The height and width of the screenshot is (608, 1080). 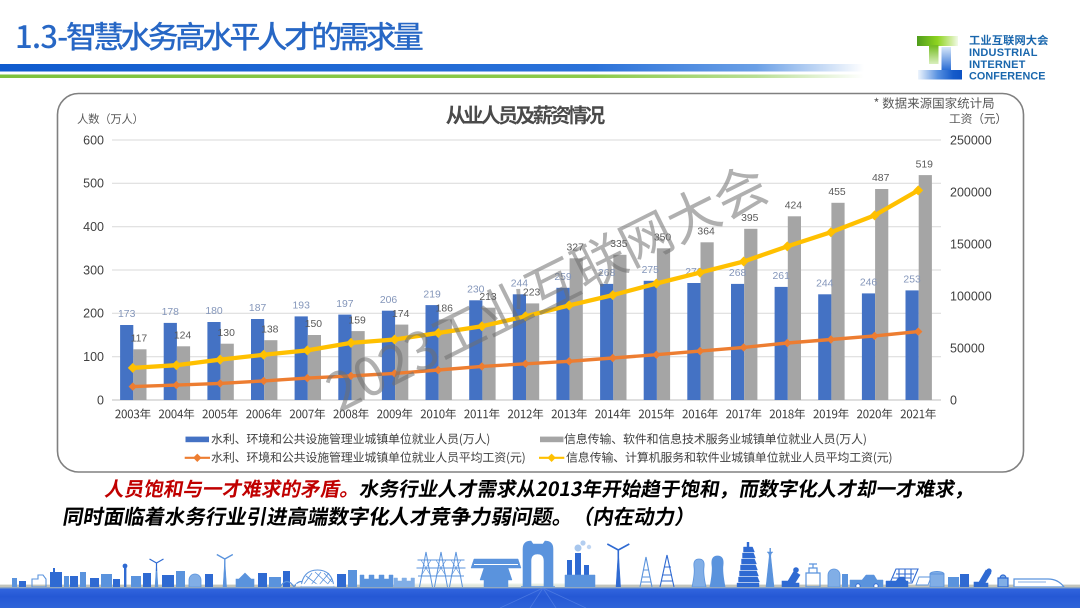 I want to click on svg-text: 327, so click(x=576, y=248).